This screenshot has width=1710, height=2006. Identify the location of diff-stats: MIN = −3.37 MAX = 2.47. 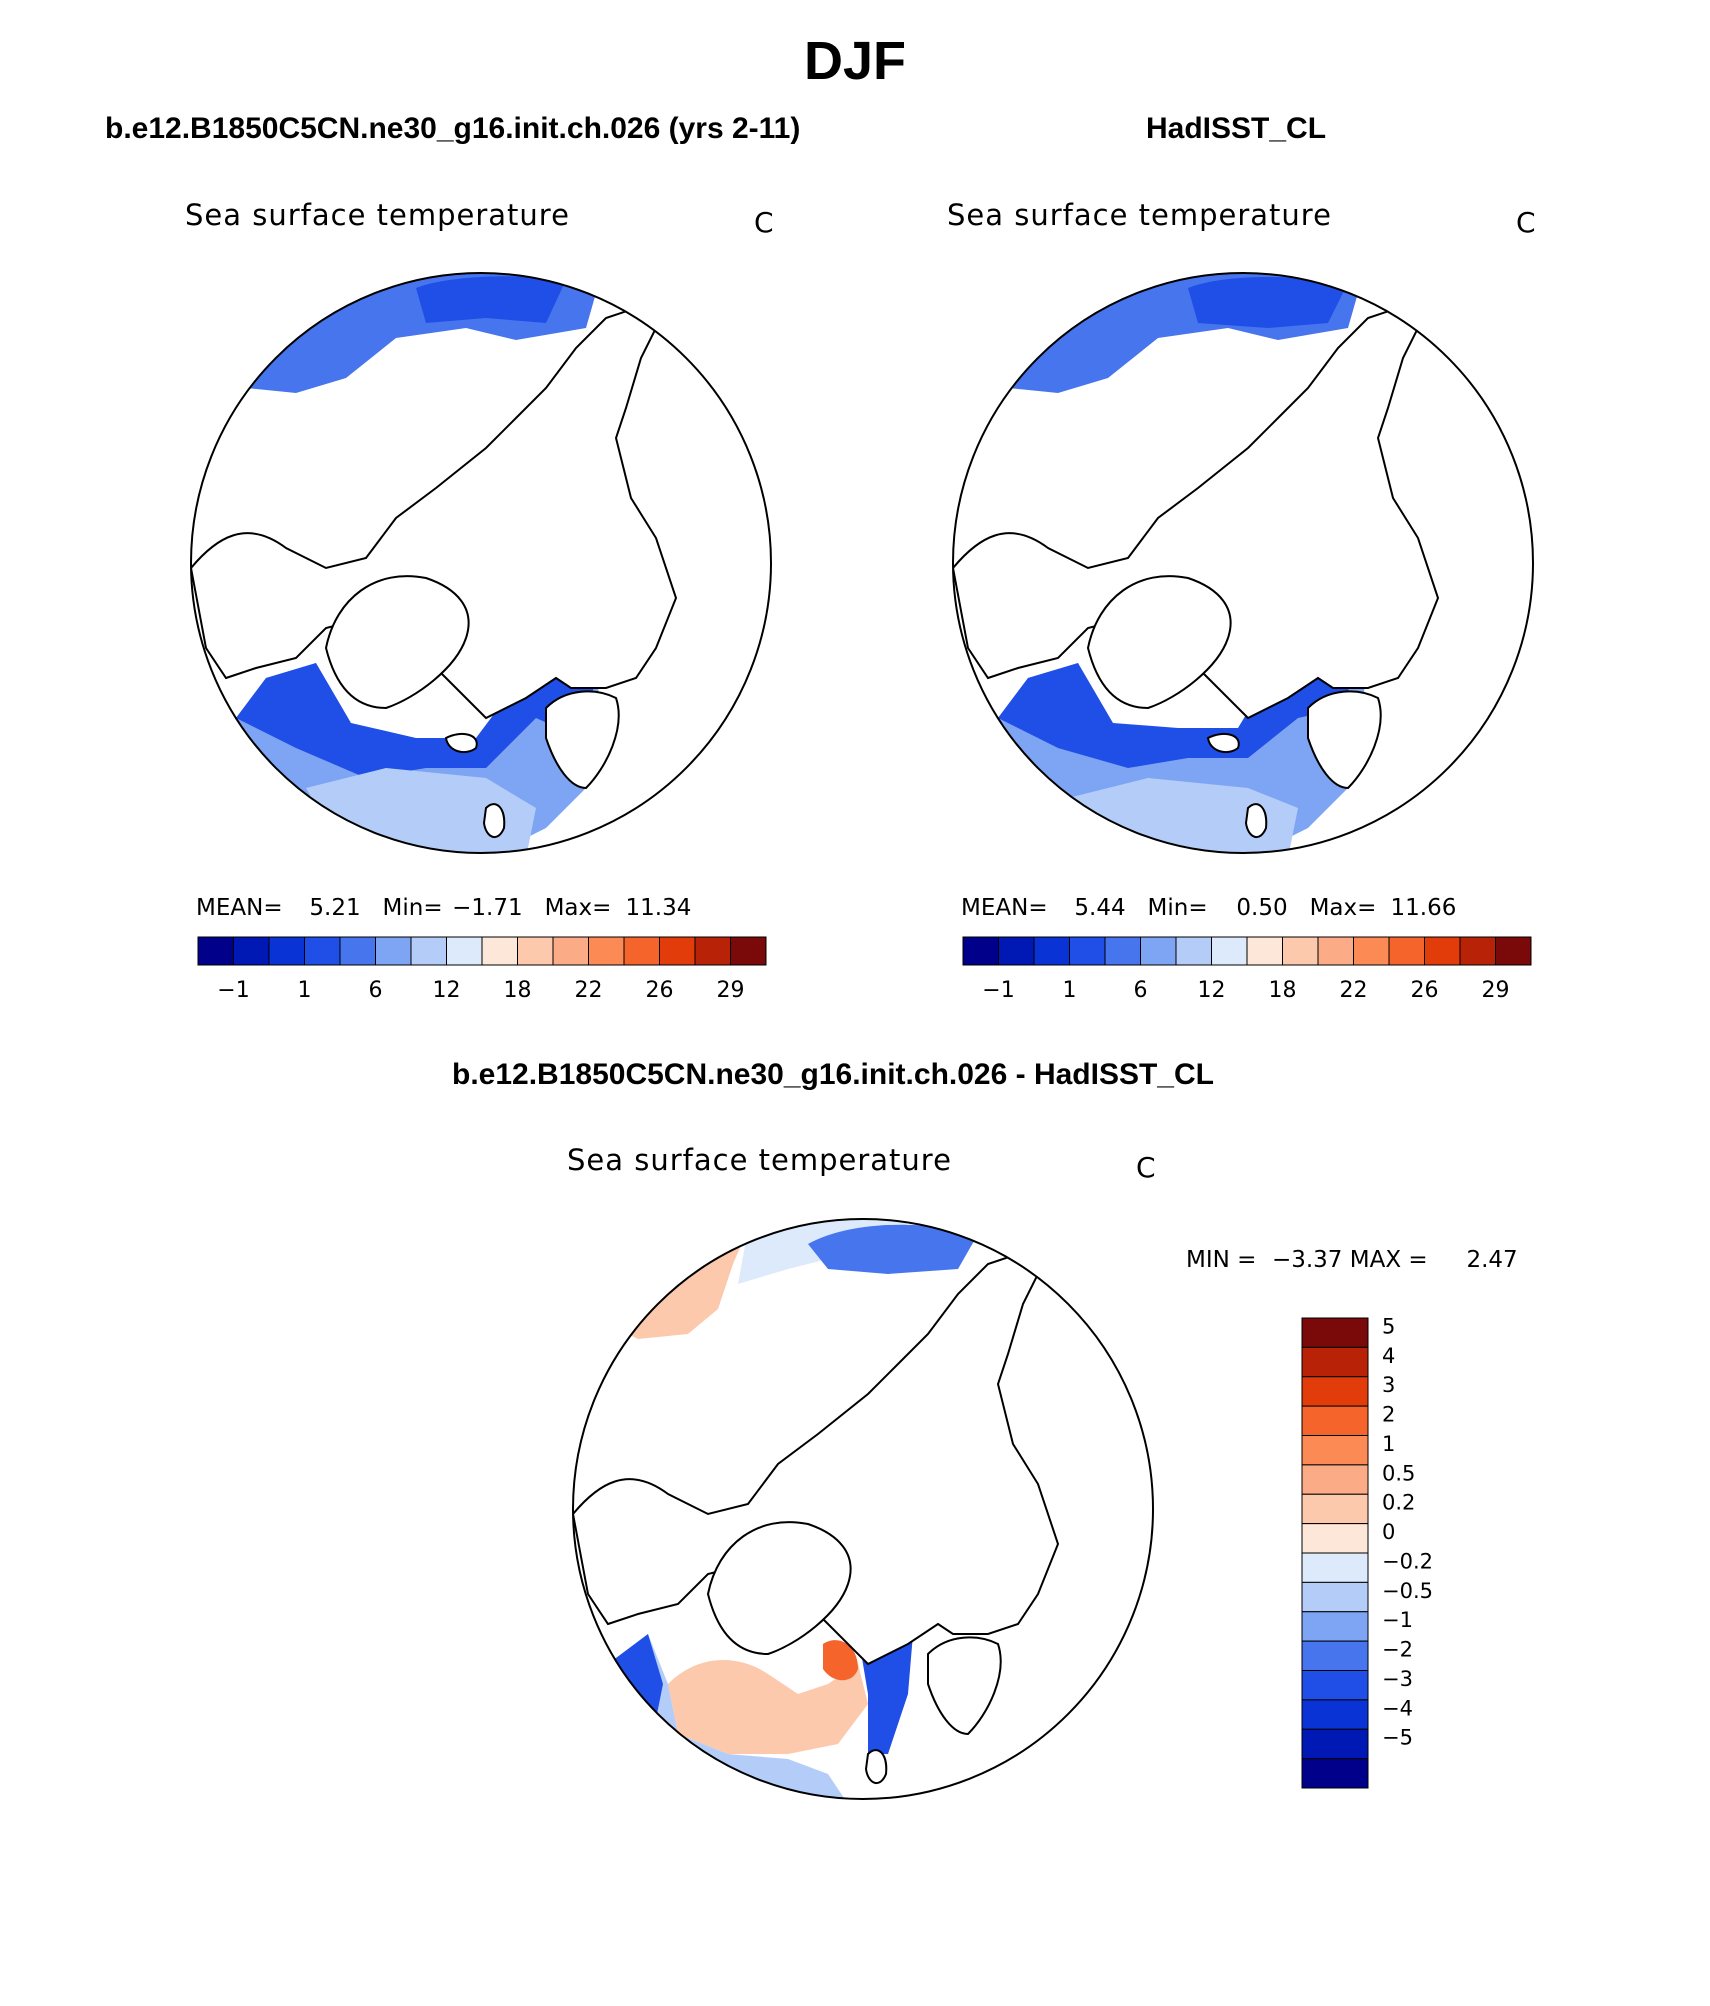
(1352, 1260).